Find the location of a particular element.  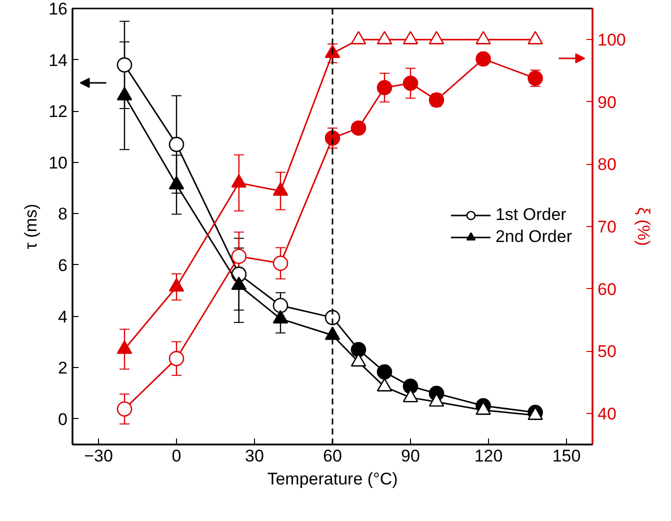

x-tick-label: 120 is located at coordinates (488, 456).